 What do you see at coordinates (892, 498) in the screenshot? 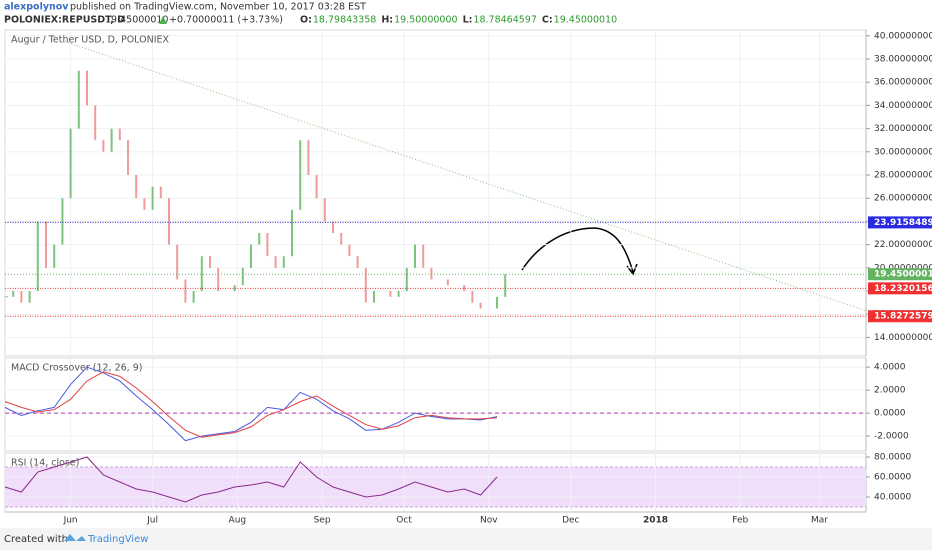
I see `y-tick-label: 40.0000` at bounding box center [892, 498].